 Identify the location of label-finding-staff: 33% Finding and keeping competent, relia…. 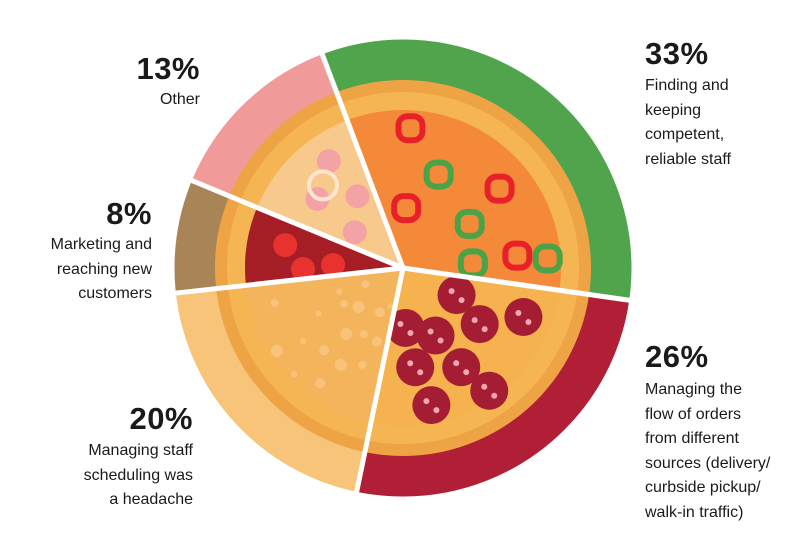
(688, 104).